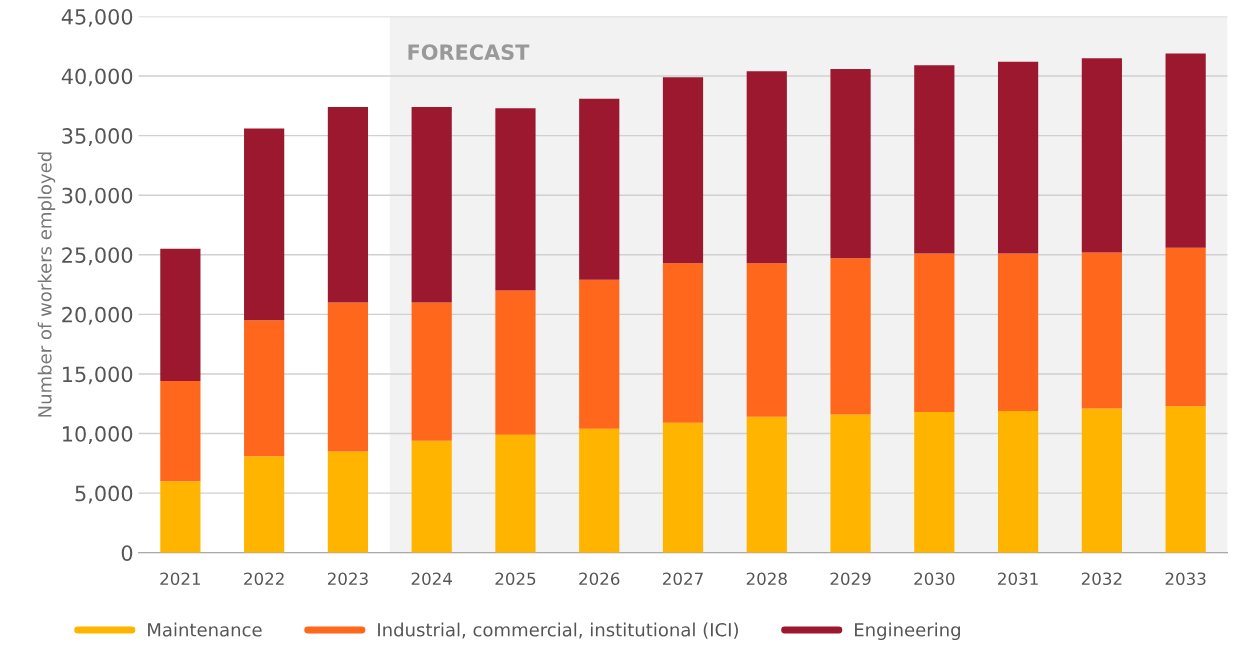 The image size is (1259, 658). I want to click on legend-label: Maintenance, so click(205, 629).